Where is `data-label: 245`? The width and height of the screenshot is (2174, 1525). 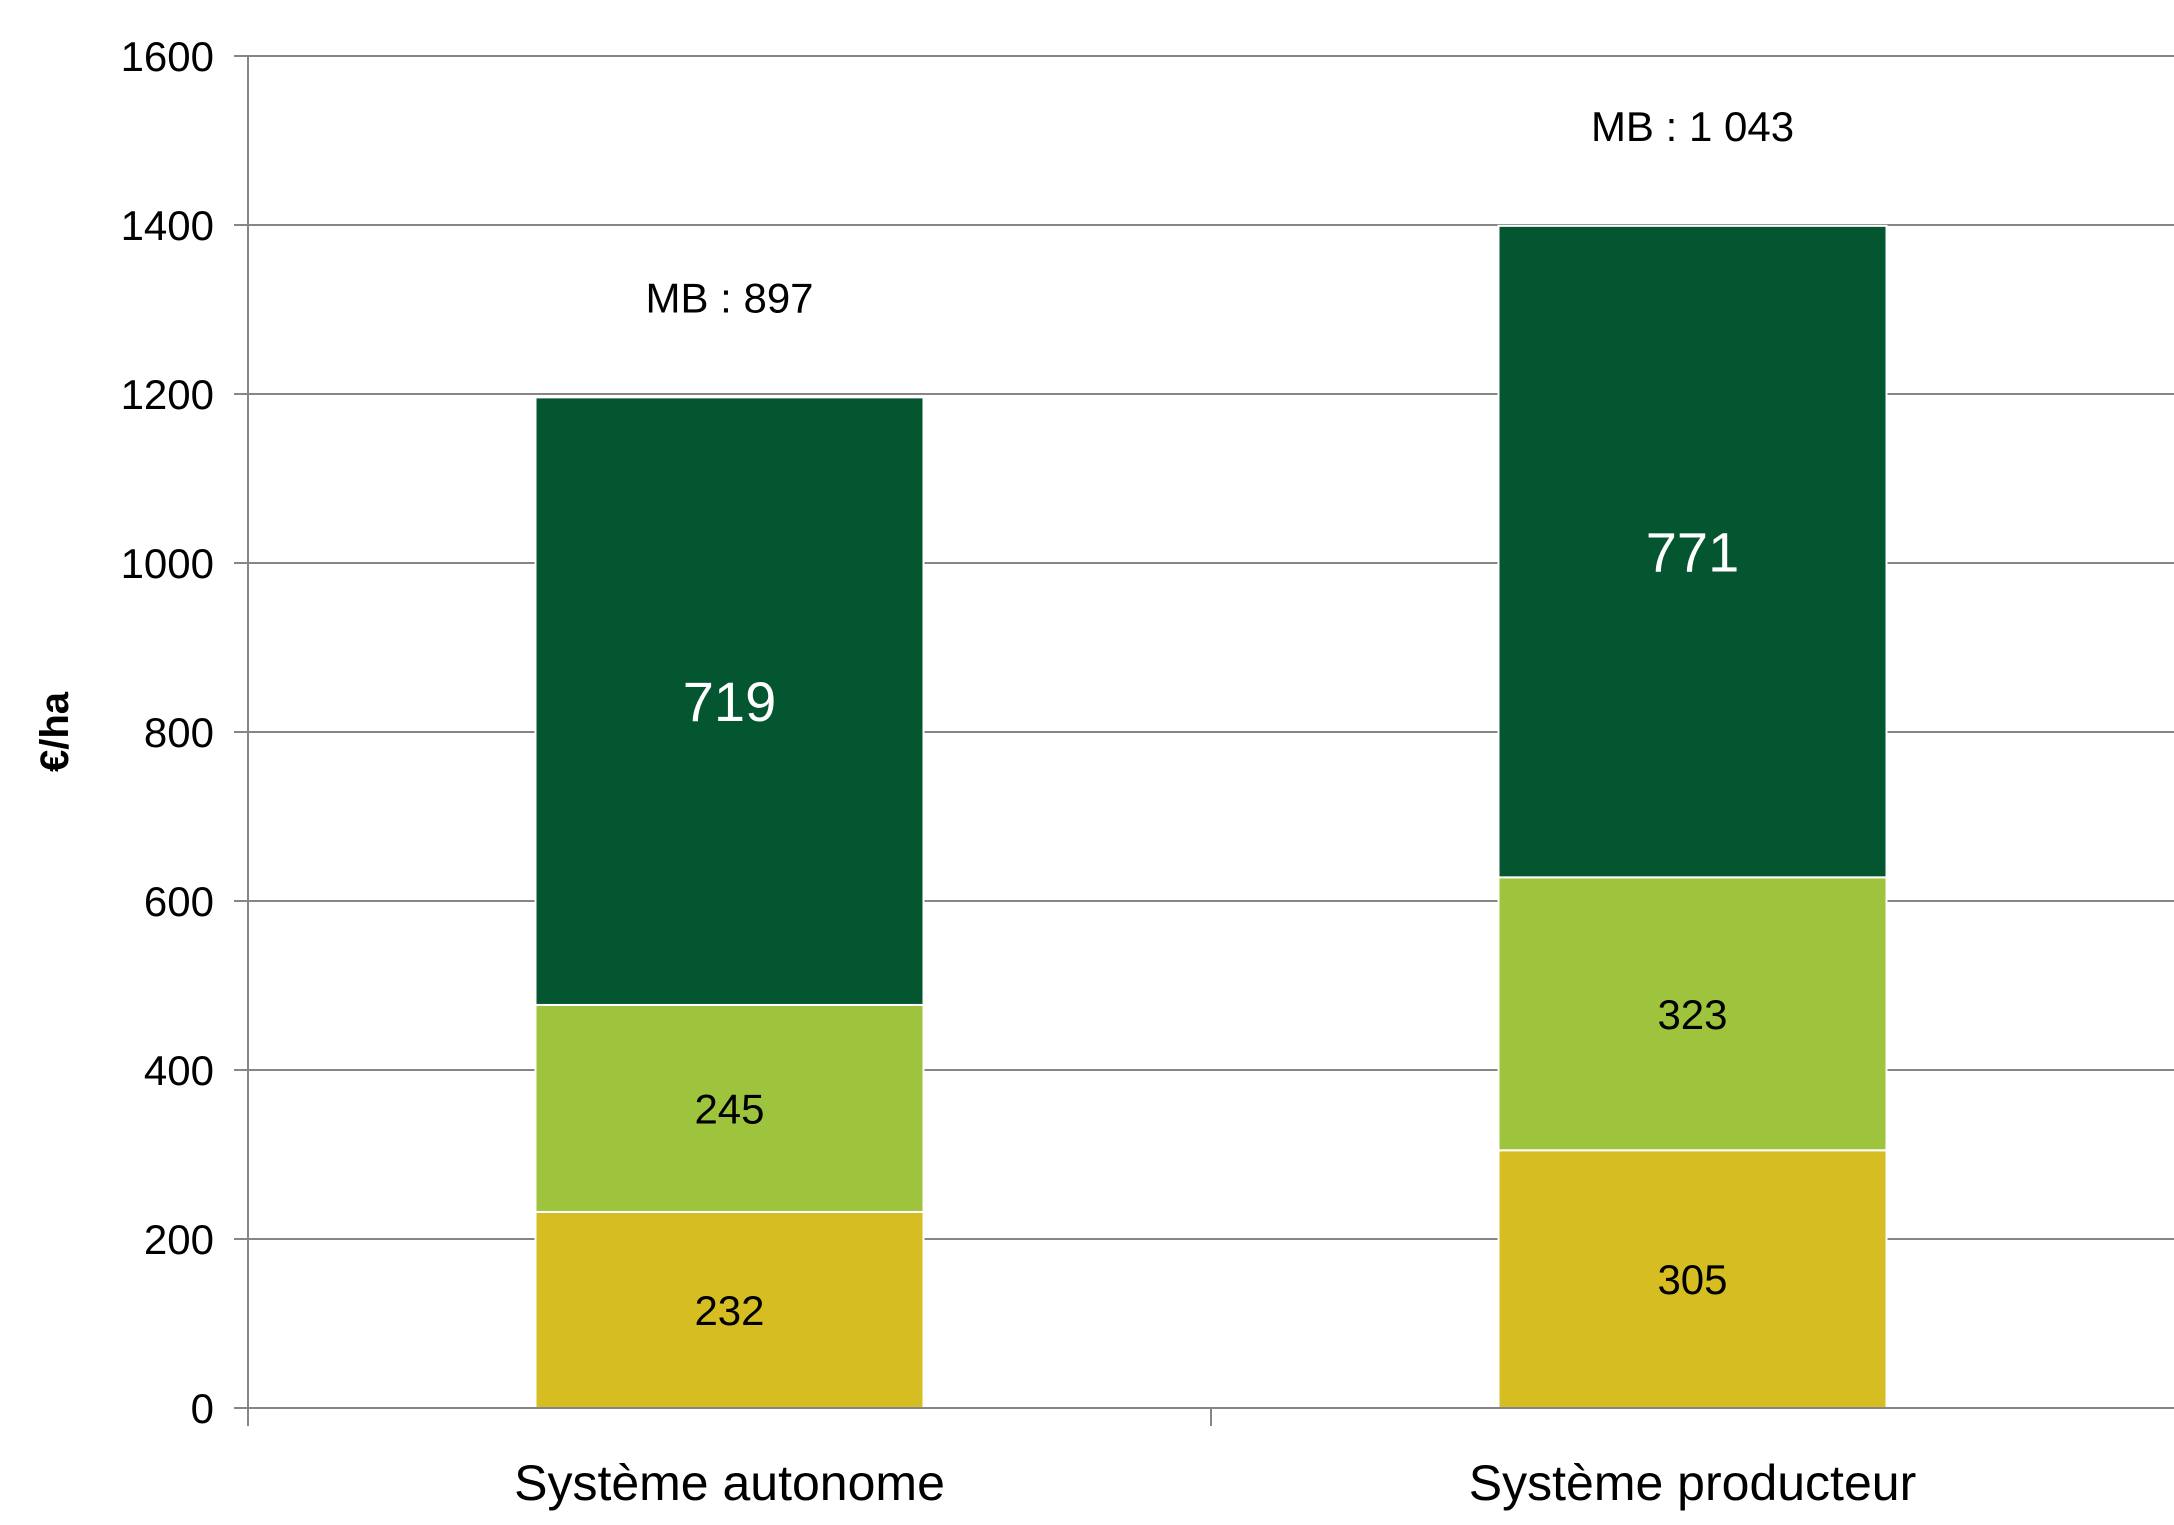
data-label: 245 is located at coordinates (729, 1108).